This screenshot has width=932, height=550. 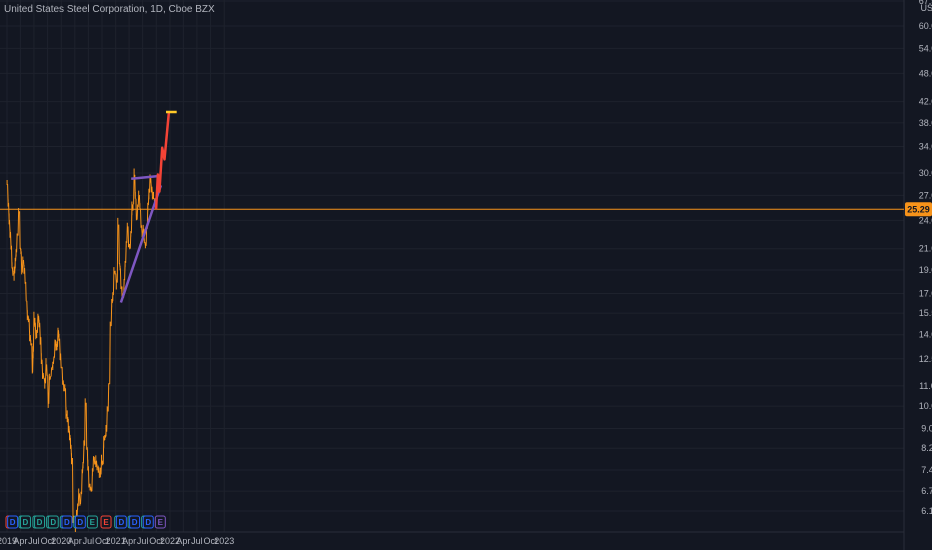 What do you see at coordinates (925, 195) in the screenshot?
I see `y-tick-label: 27.00` at bounding box center [925, 195].